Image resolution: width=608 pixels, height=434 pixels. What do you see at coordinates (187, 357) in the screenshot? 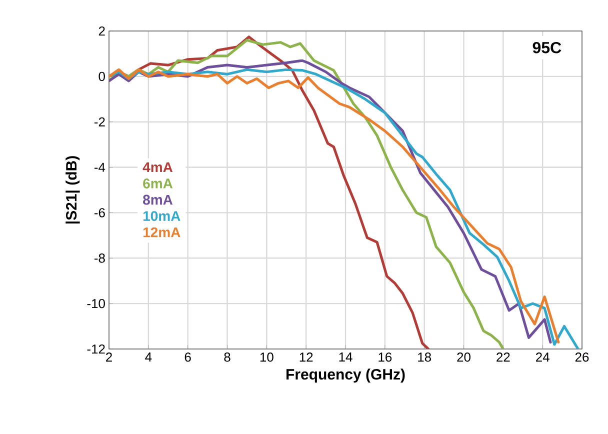
I see `x-tick-label: 6` at bounding box center [187, 357].